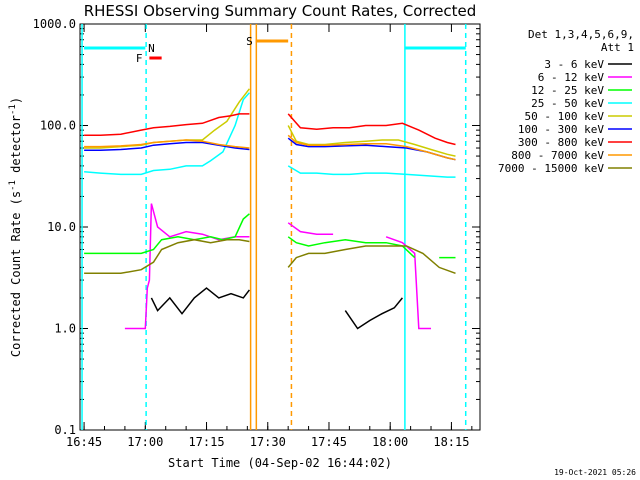 The height and width of the screenshot is (480, 640). What do you see at coordinates (16, 147) in the screenshot?
I see `y-axis-label-mid: detector` at bounding box center [16, 147].